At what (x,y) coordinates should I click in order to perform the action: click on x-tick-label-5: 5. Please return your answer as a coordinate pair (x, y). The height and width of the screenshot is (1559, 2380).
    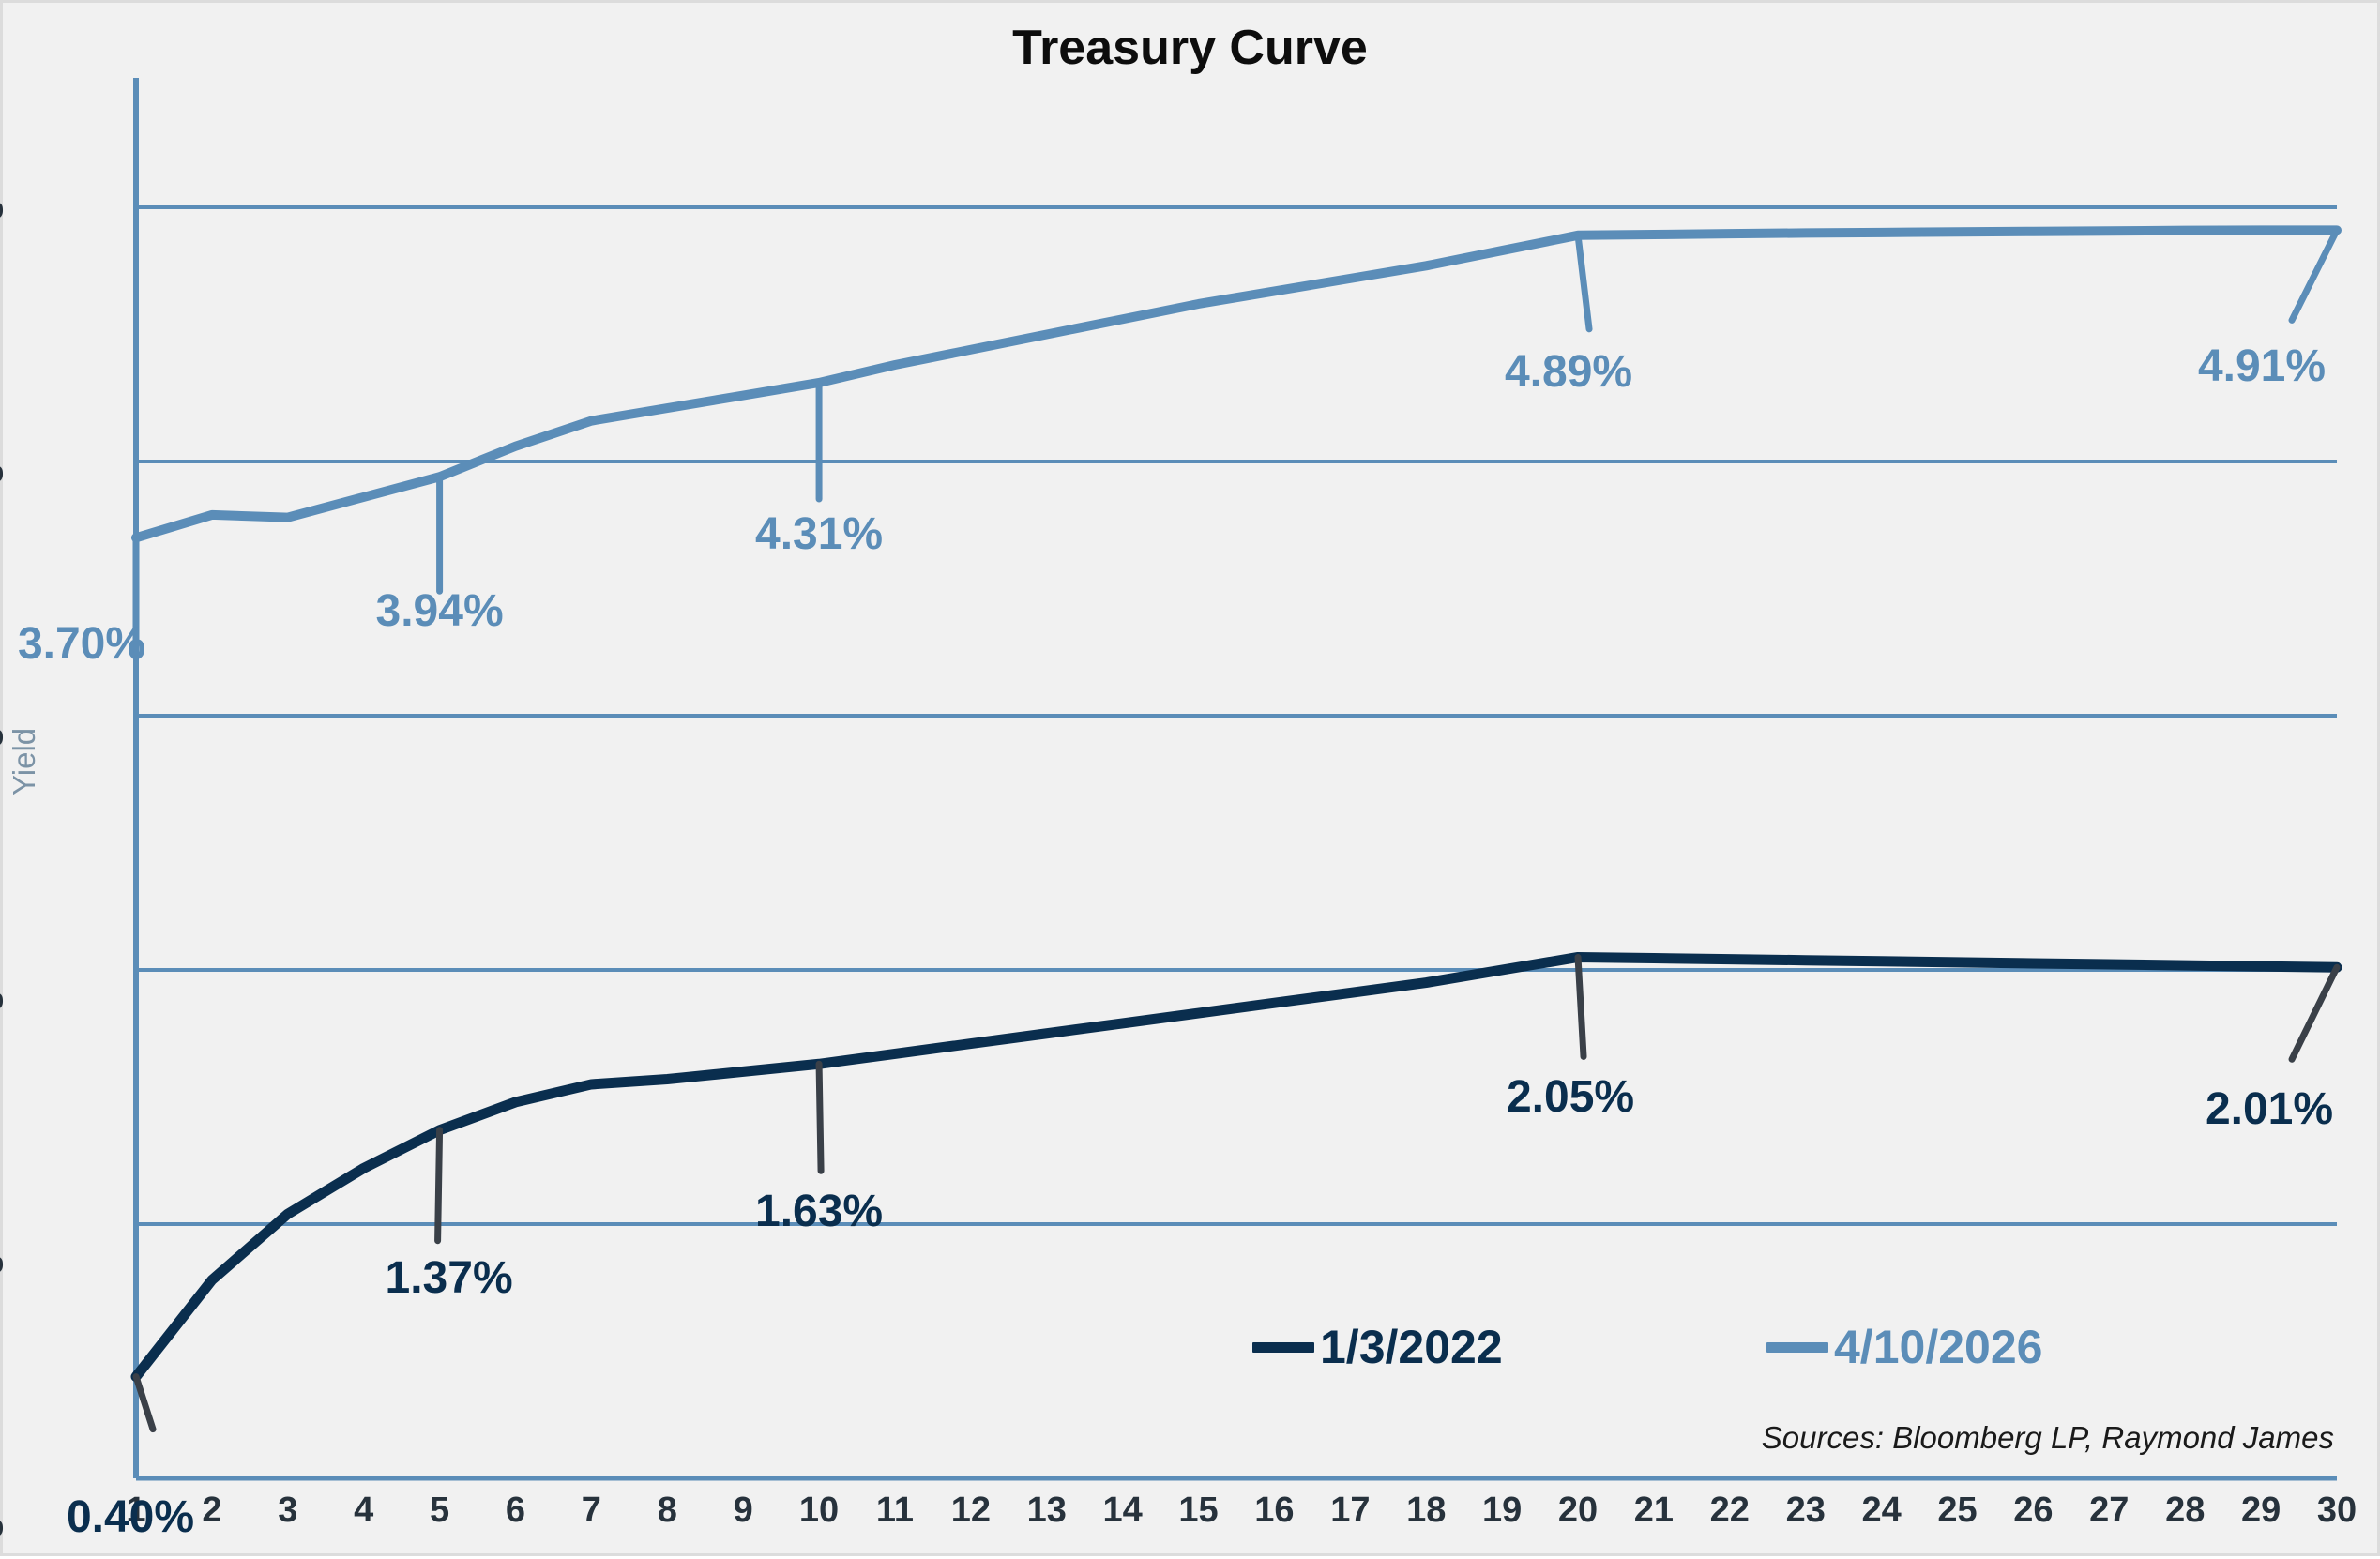
    Looking at the image, I should click on (440, 1510).